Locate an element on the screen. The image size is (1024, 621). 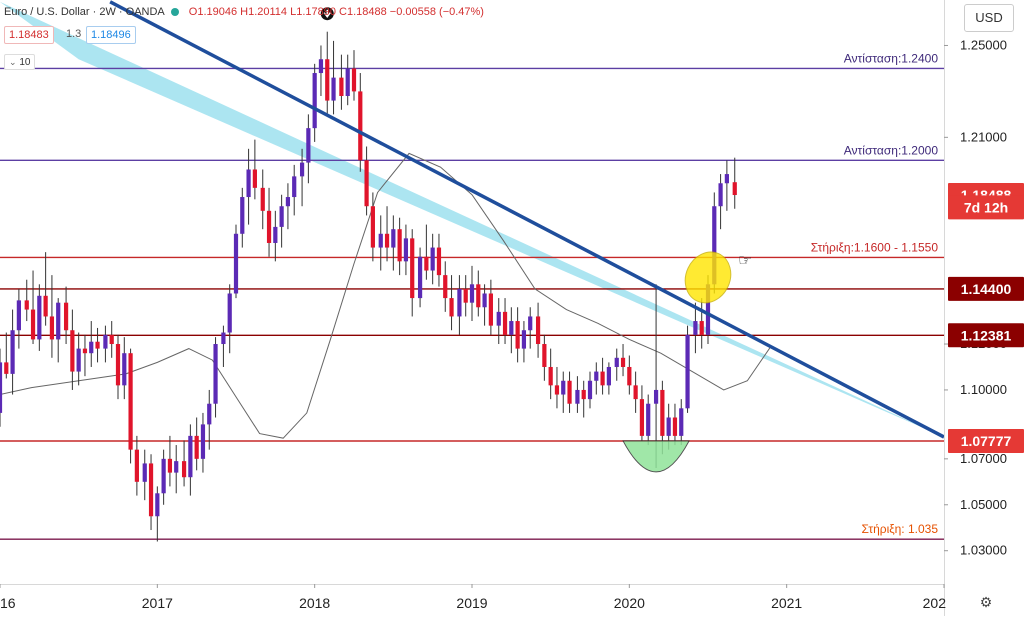
currency-button: USD is located at coordinates (989, 18).